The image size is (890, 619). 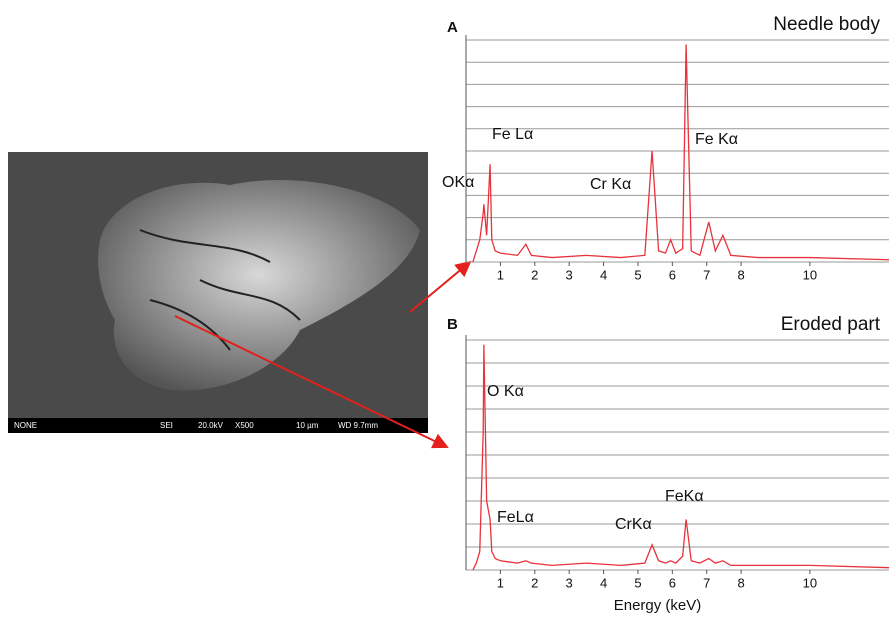 What do you see at coordinates (826, 24) in the screenshot?
I see `chart-title: Needle body` at bounding box center [826, 24].